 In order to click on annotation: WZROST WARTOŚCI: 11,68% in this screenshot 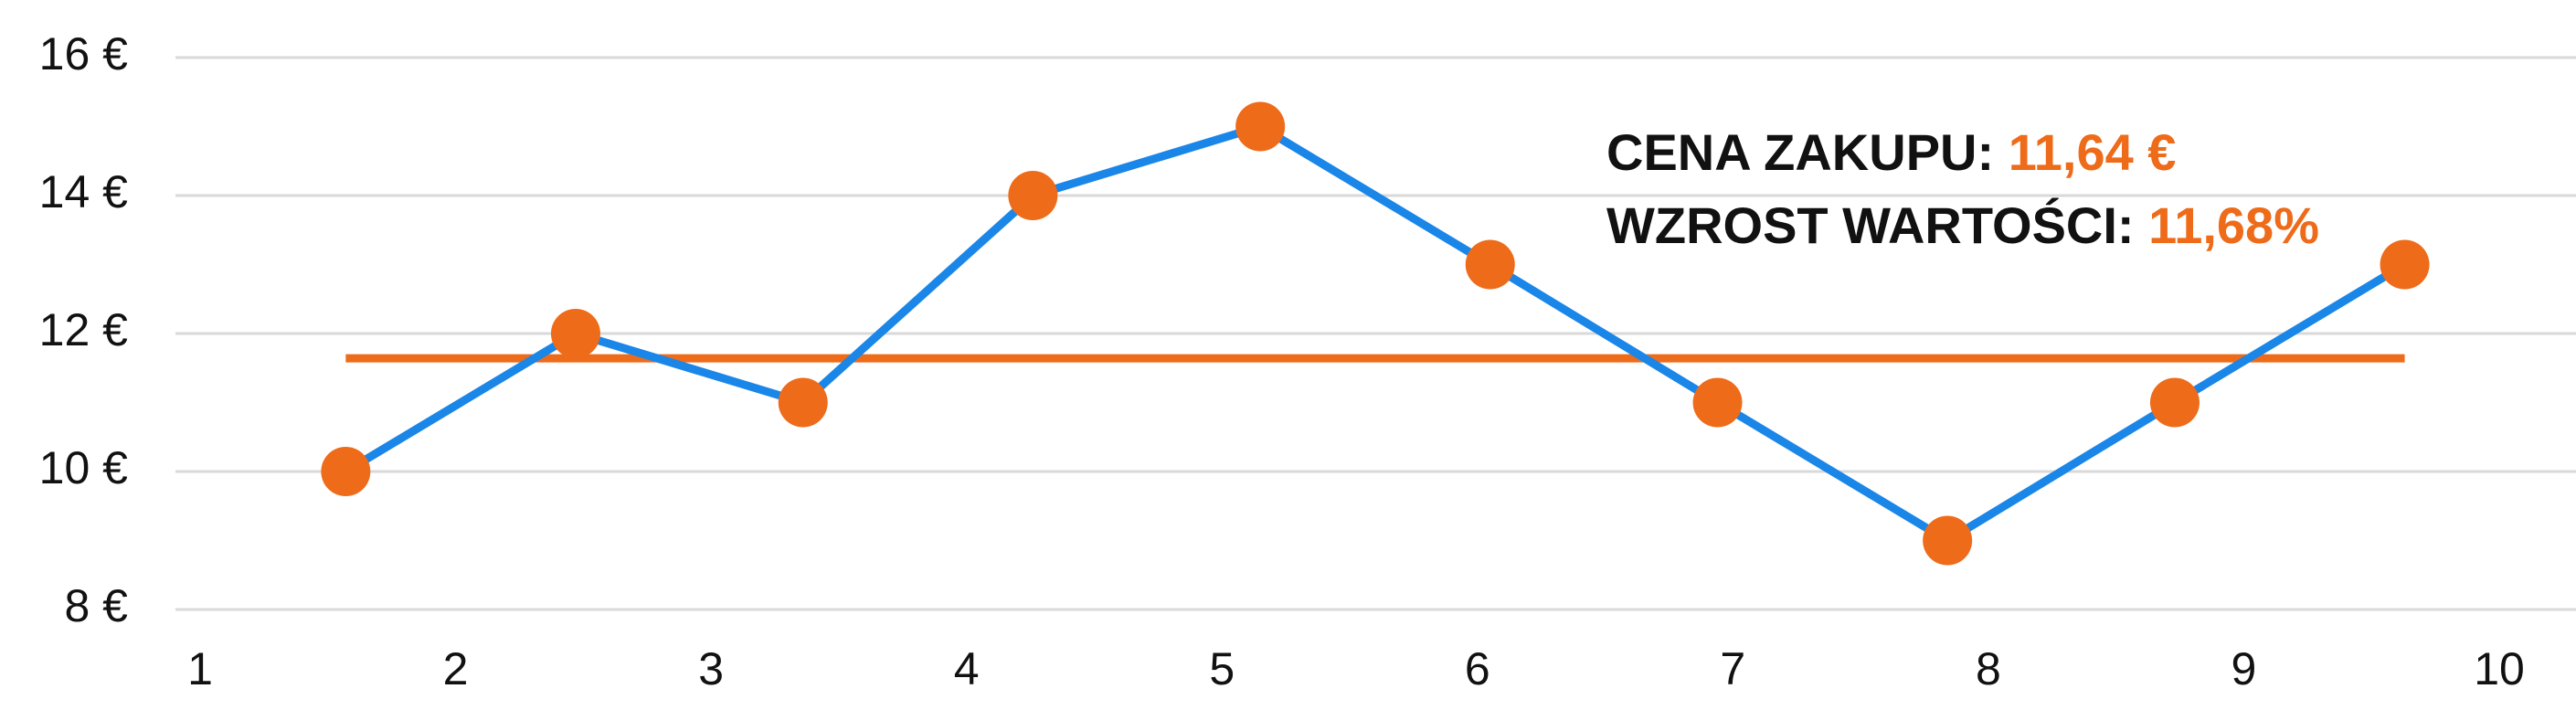, I will do `click(1962, 225)`.